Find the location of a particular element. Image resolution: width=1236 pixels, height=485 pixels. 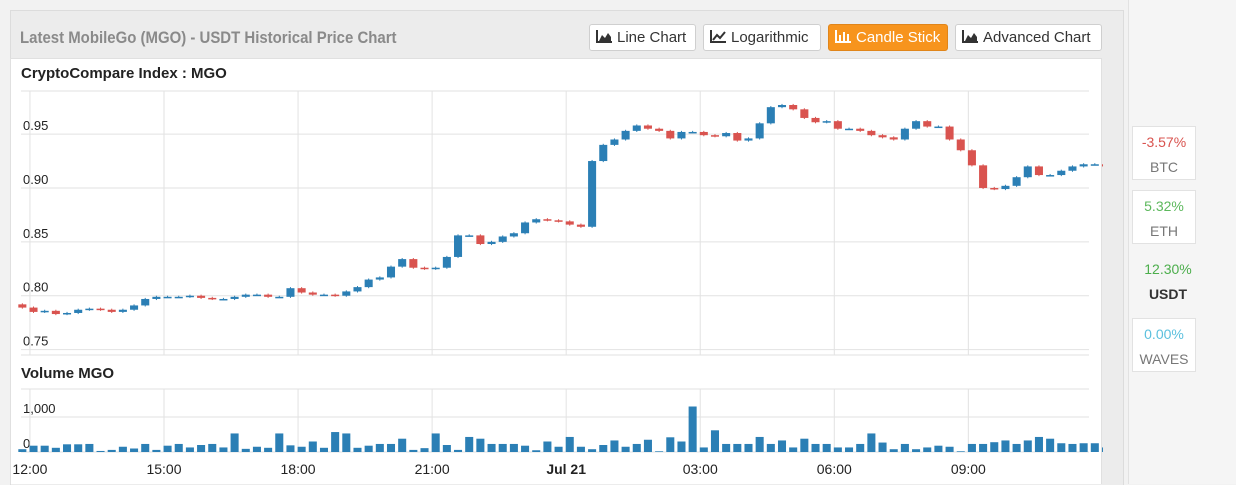

coin-change: 5.32% is located at coordinates (1164, 206).